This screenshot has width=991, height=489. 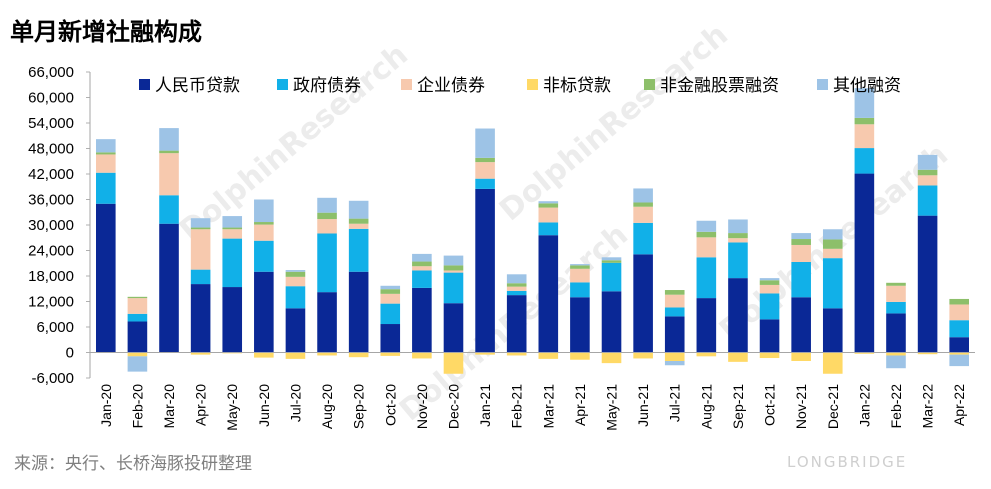 I want to click on y-tick-label: -6,000, so click(x=52, y=378).